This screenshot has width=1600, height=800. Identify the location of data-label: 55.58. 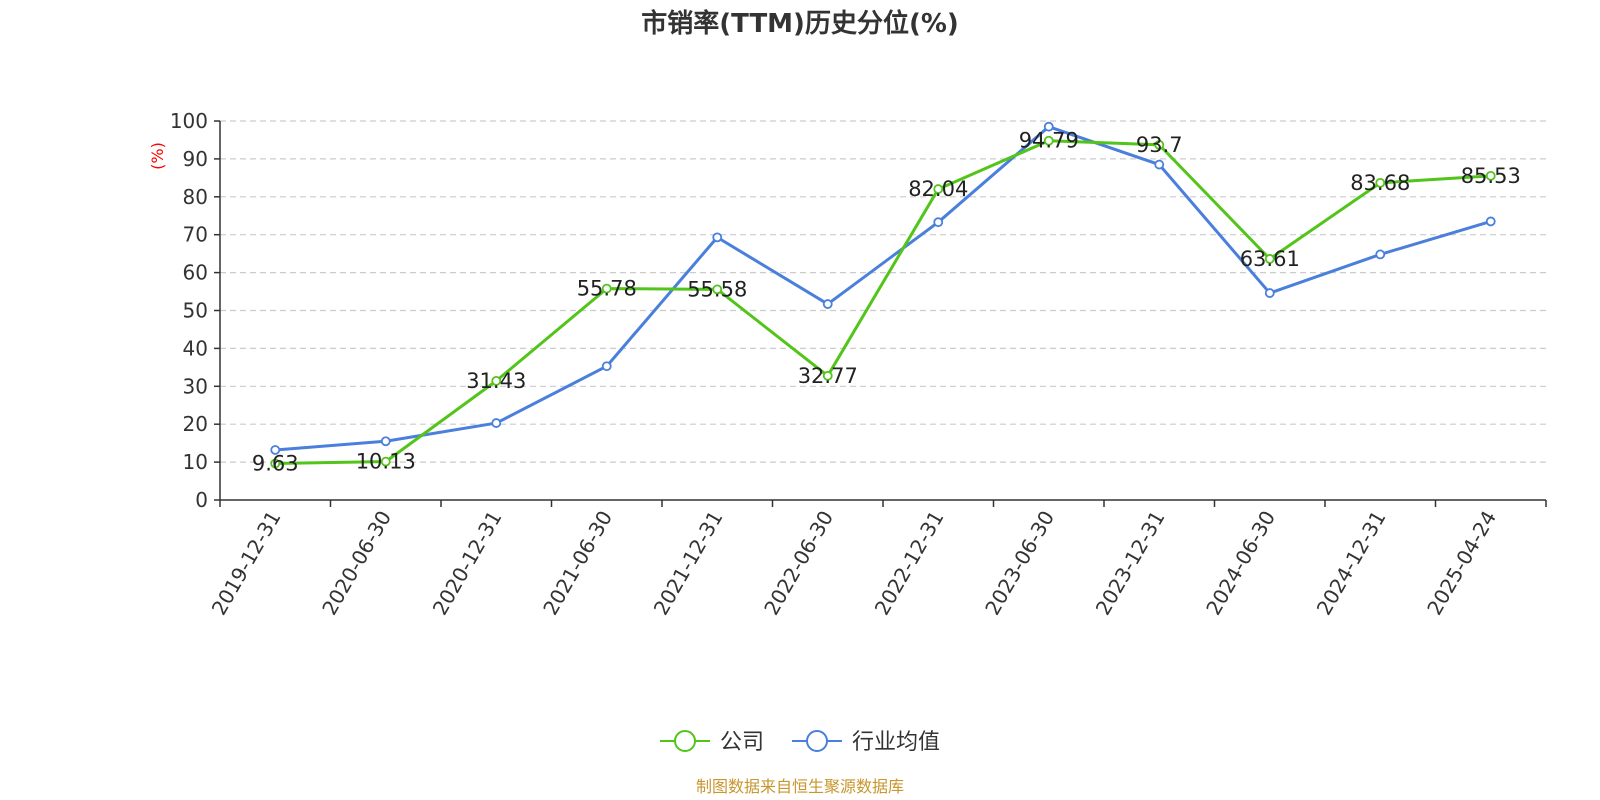
(717, 289).